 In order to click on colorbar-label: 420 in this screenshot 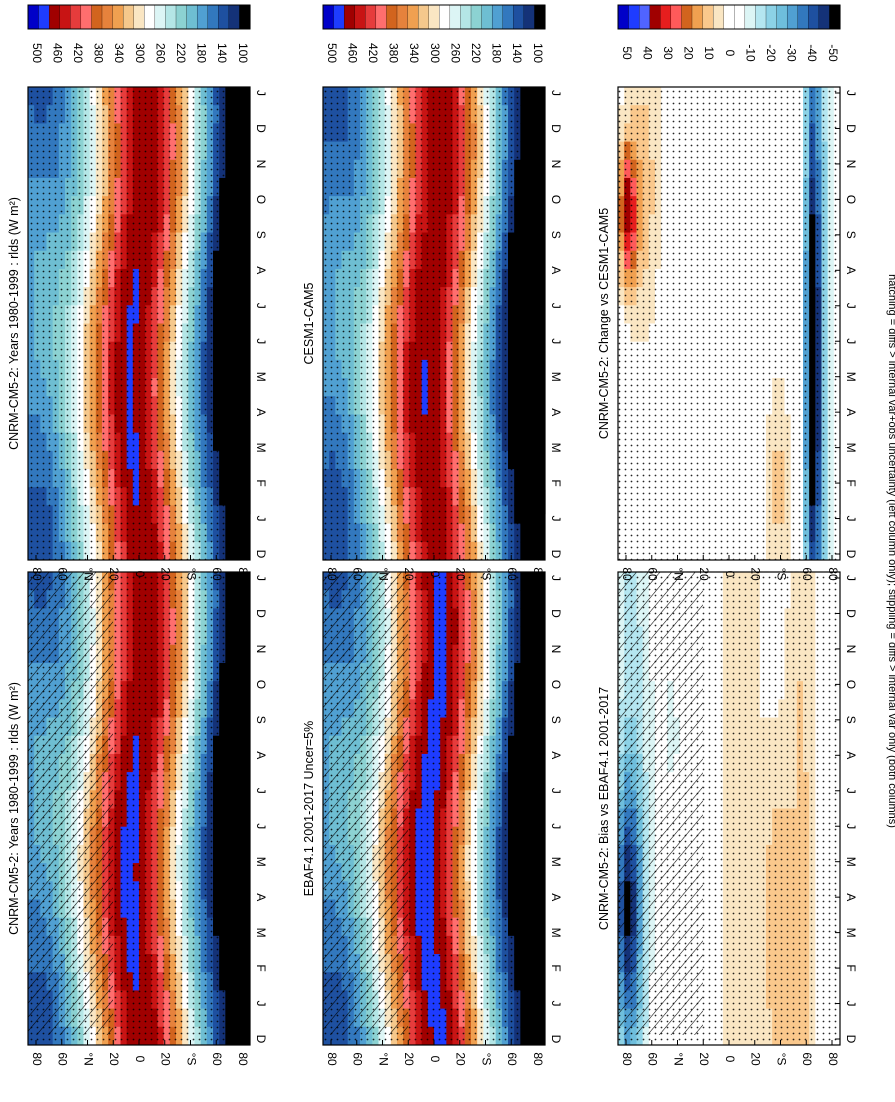, I will do `click(78, 53)`.